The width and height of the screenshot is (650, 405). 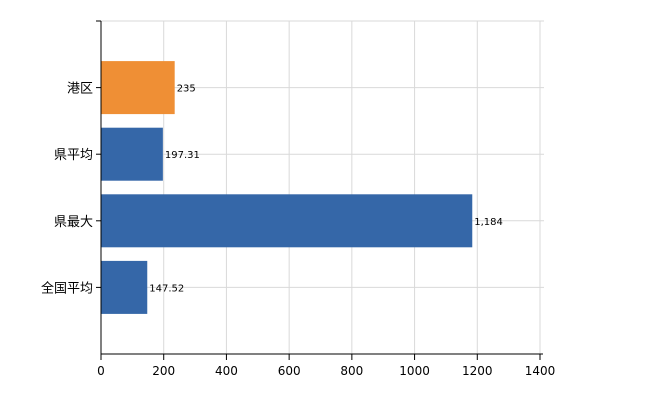 I want to click on x-tick-label: 0, so click(x=101, y=371).